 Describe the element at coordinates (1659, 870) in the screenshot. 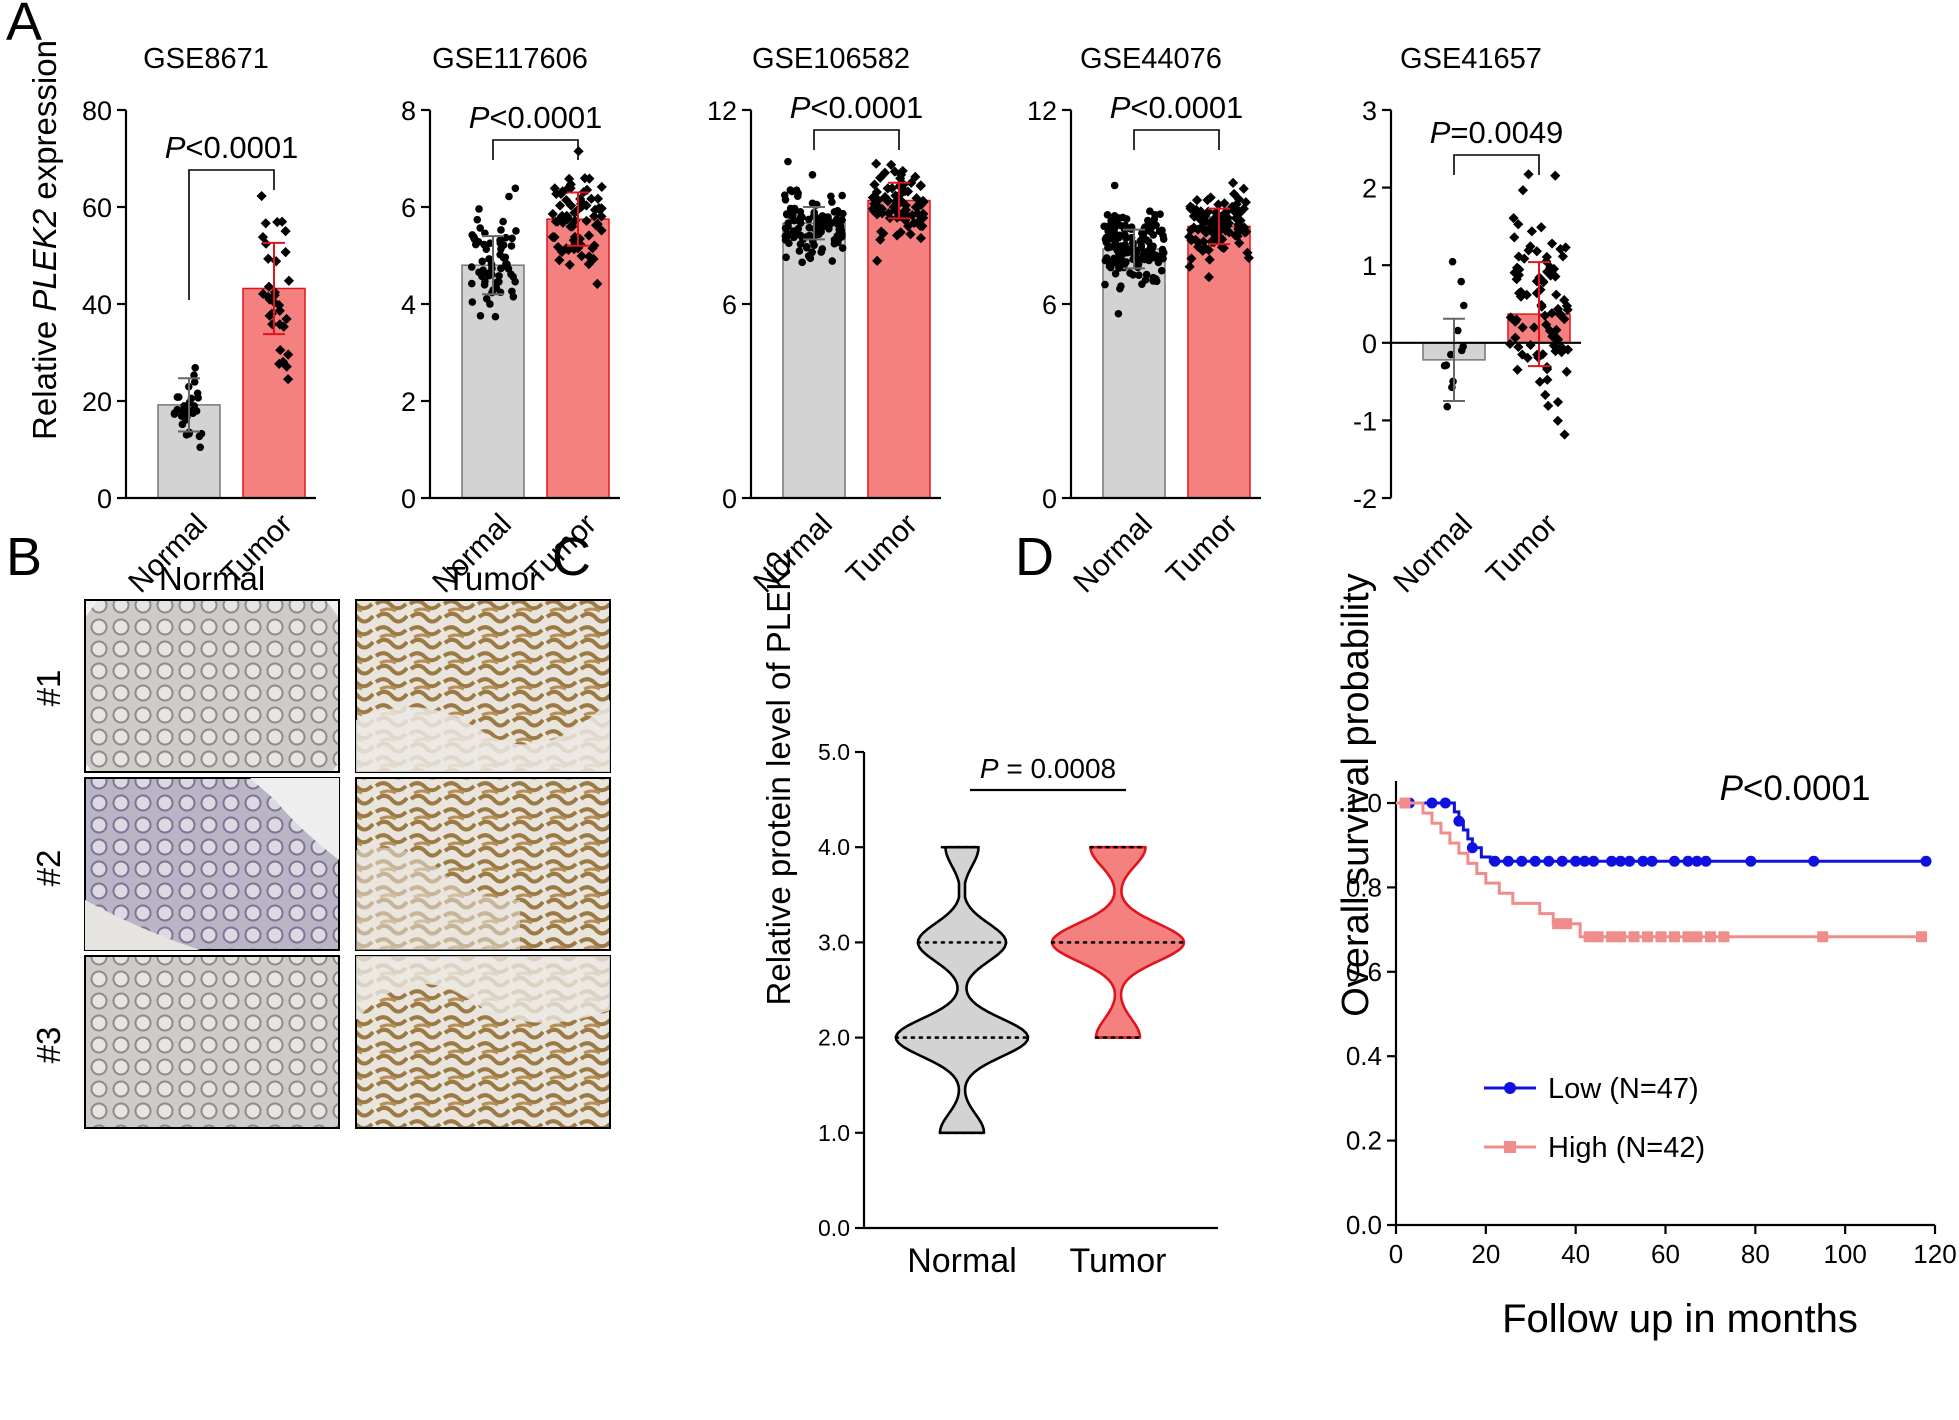

I see `survival-curve-high` at that location.